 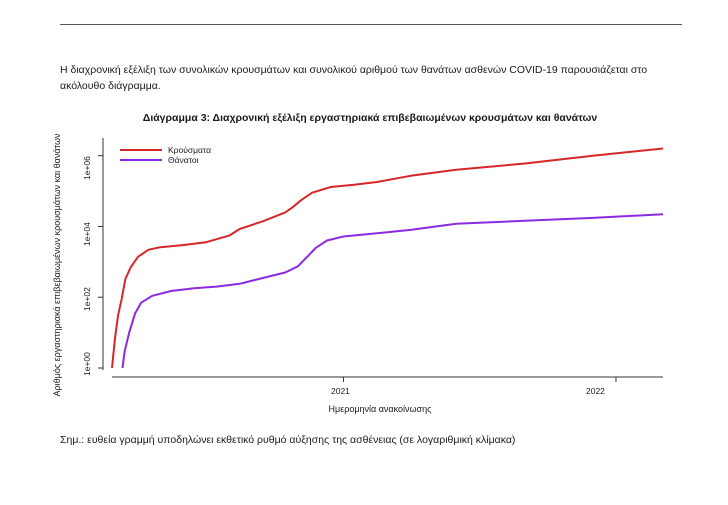 What do you see at coordinates (87, 168) in the screenshot?
I see `y-tick-label: 1e+06` at bounding box center [87, 168].